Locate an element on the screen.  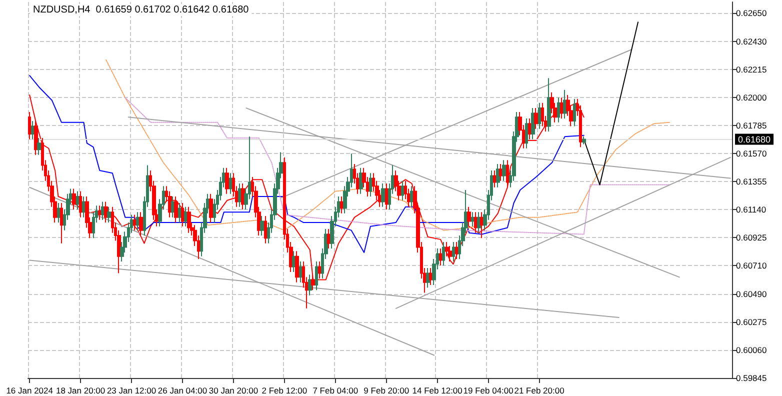
y-tick-label: 0.61140 is located at coordinates (751, 209).